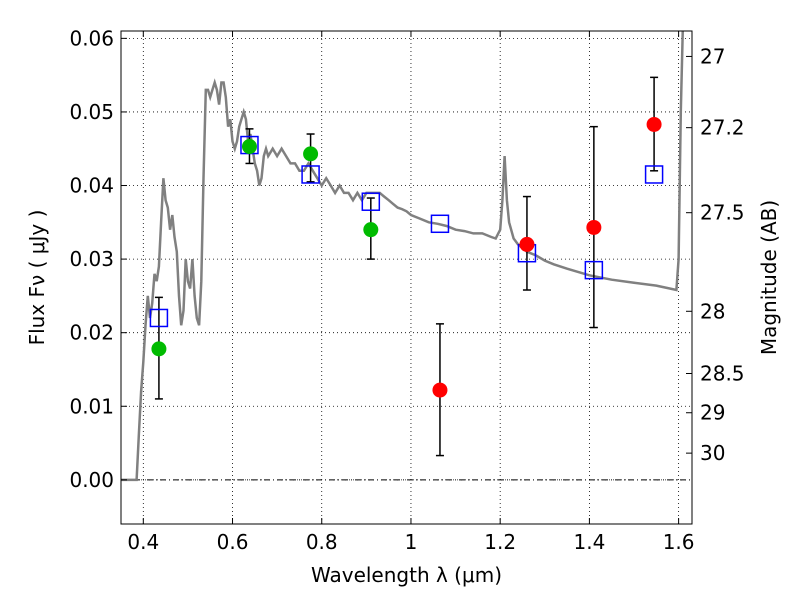 The height and width of the screenshot is (600, 800). I want to click on magnitude-axis-ticks: 27 27.2 27.5 28 28.5 29 30, so click(715, 254).